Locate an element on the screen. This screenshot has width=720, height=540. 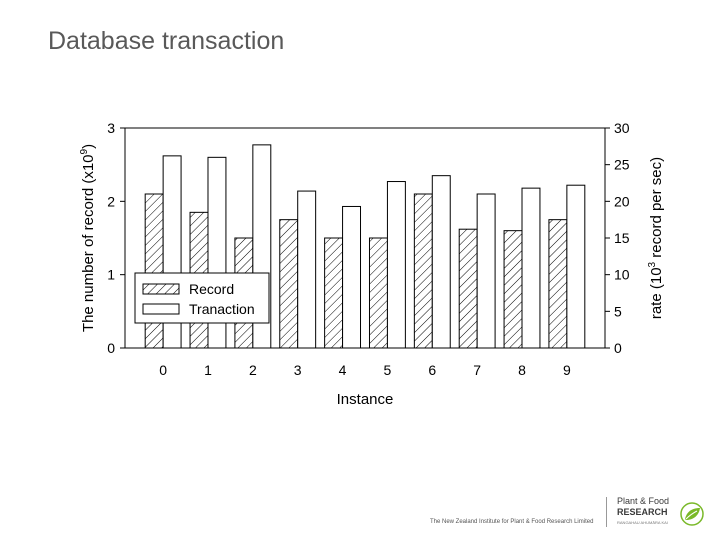
x-tick-label: 6 is located at coordinates (432, 370).